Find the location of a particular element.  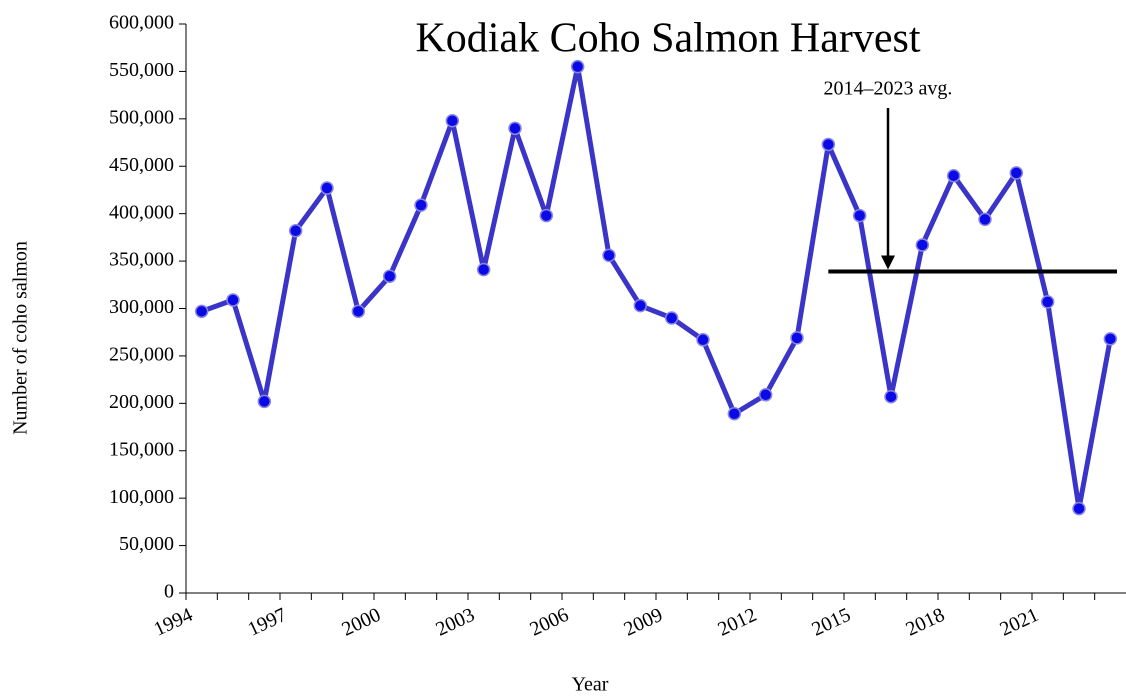

x-tick-label: 2003 is located at coordinates (456, 622).